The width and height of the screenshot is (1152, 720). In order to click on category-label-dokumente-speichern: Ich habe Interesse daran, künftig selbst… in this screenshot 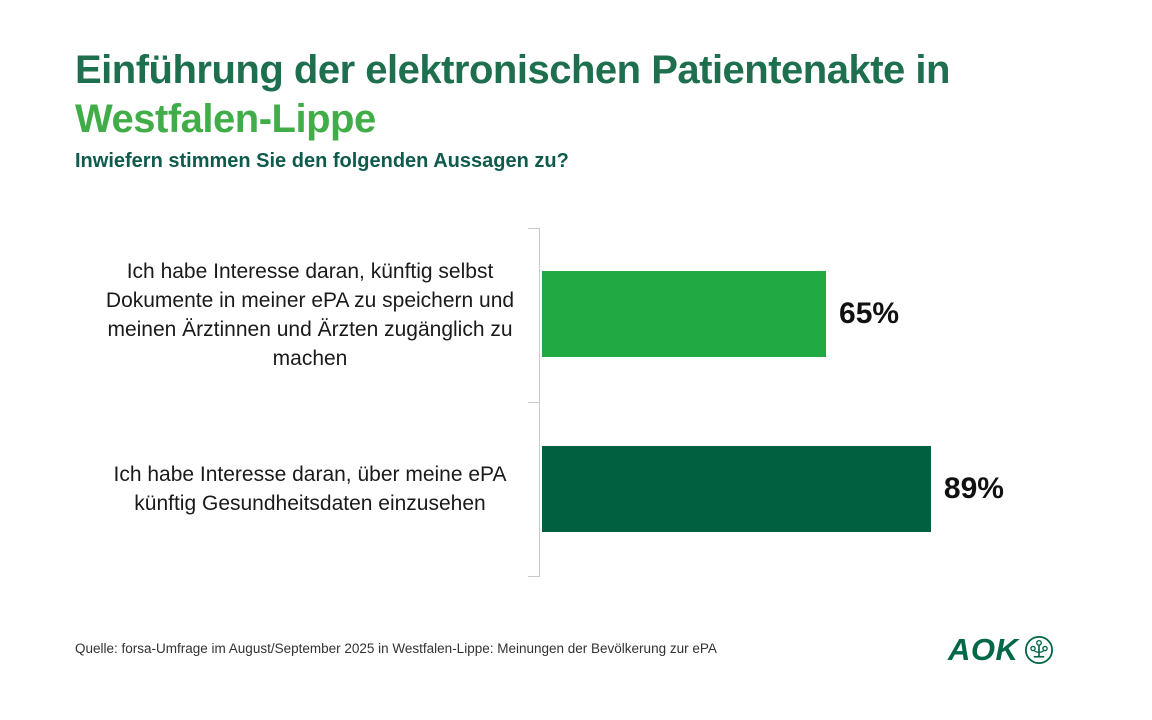, I will do `click(310, 315)`.